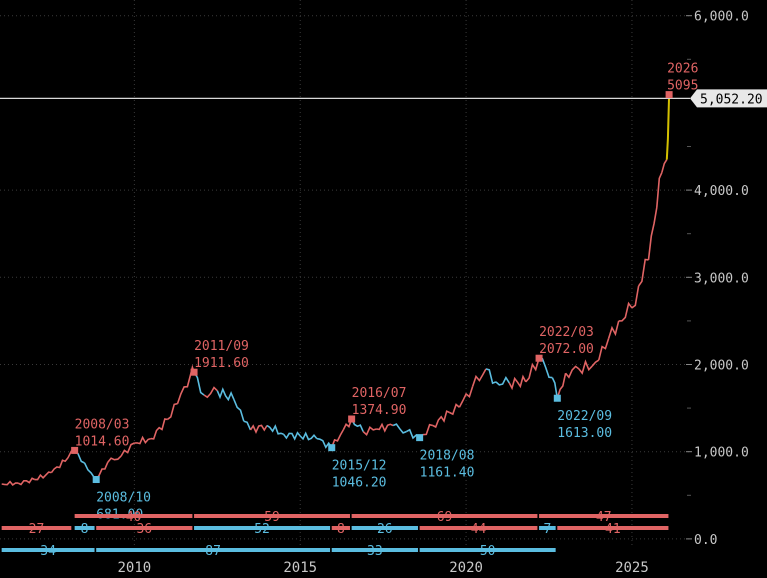 This screenshot has width=767, height=578. I want to click on y-tick-label: 3,000.0, so click(721, 278).